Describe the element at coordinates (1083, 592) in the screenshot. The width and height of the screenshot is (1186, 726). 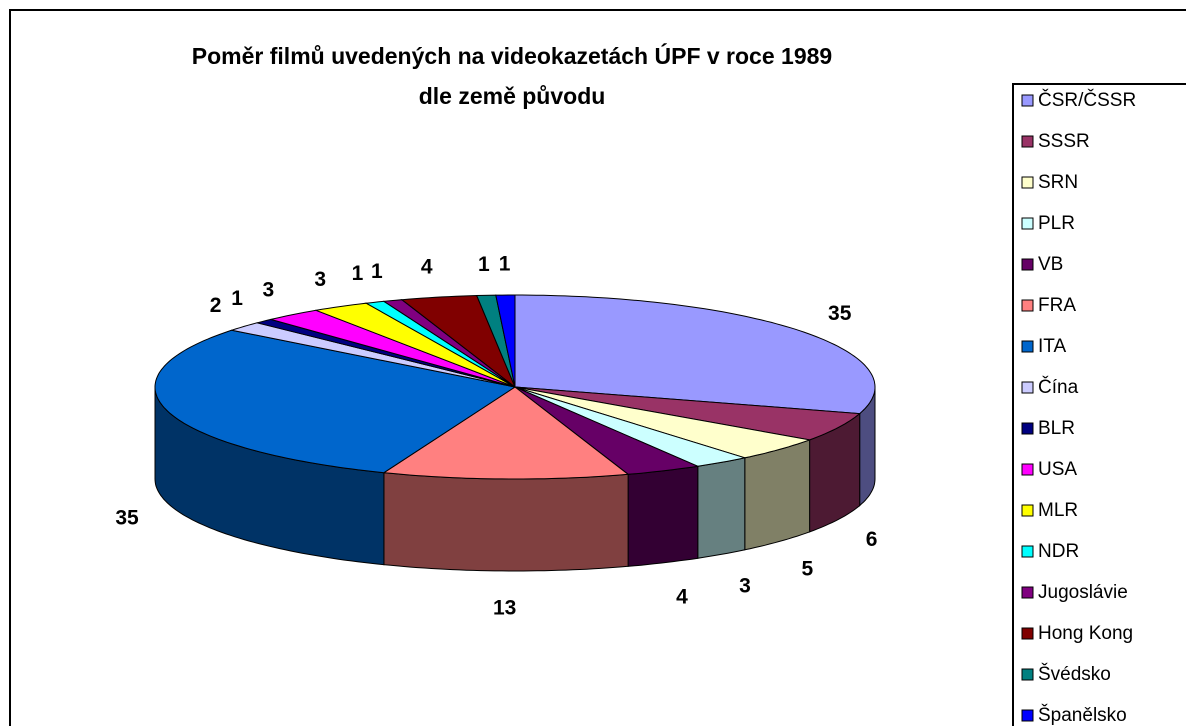
I see `legend-label: Jugoslávie` at that location.